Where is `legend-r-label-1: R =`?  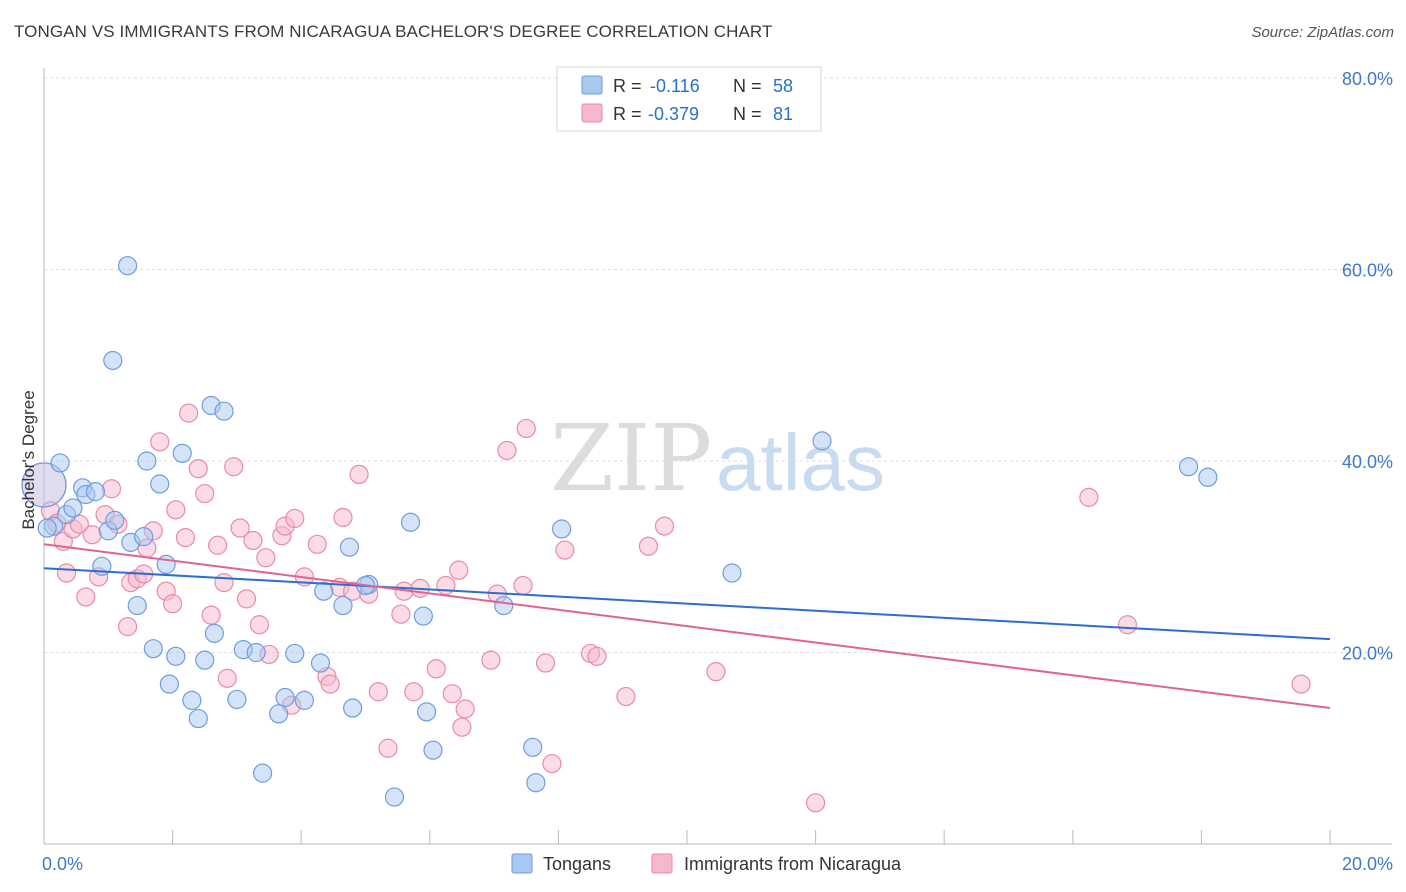 legend-r-label-1: R = is located at coordinates (627, 86).